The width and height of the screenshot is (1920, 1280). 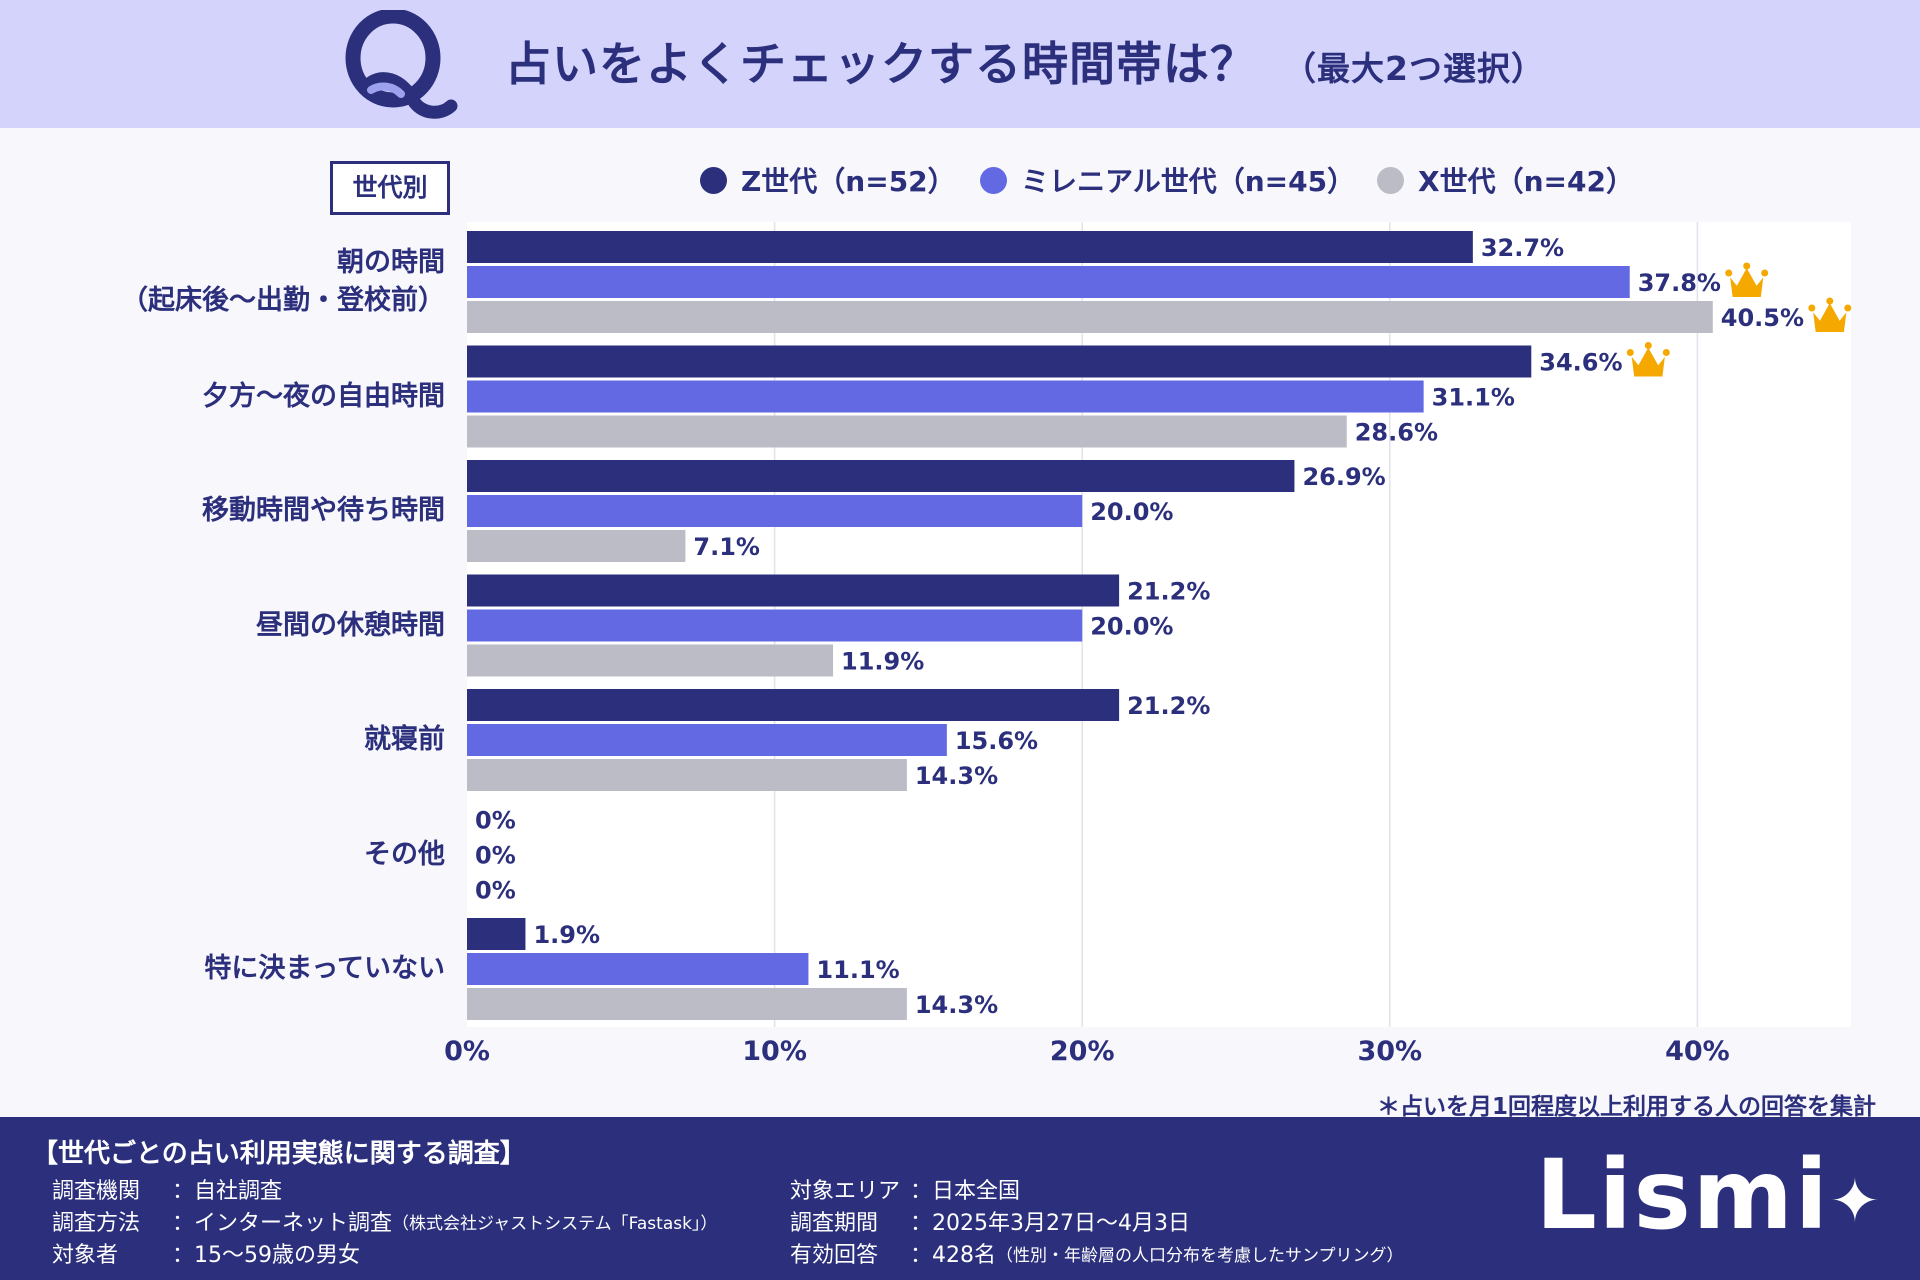 I want to click on category-label: 朝の時間 （起床後〜出勤・登校前）, so click(x=283, y=282).